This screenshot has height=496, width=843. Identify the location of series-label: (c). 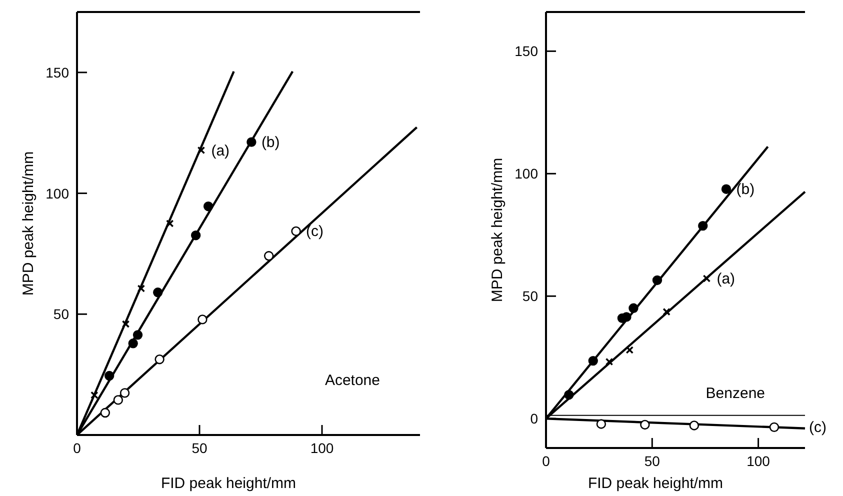
(315, 231).